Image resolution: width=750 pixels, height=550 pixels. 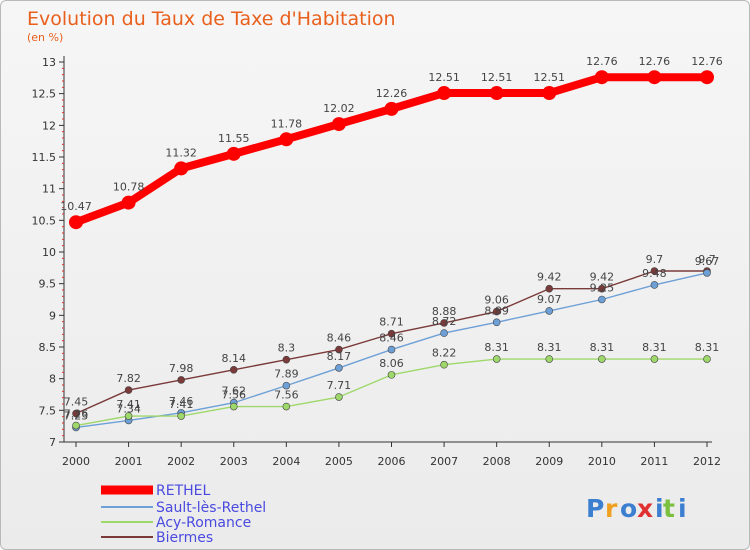 I want to click on data-label: 8.72, so click(x=444, y=321).